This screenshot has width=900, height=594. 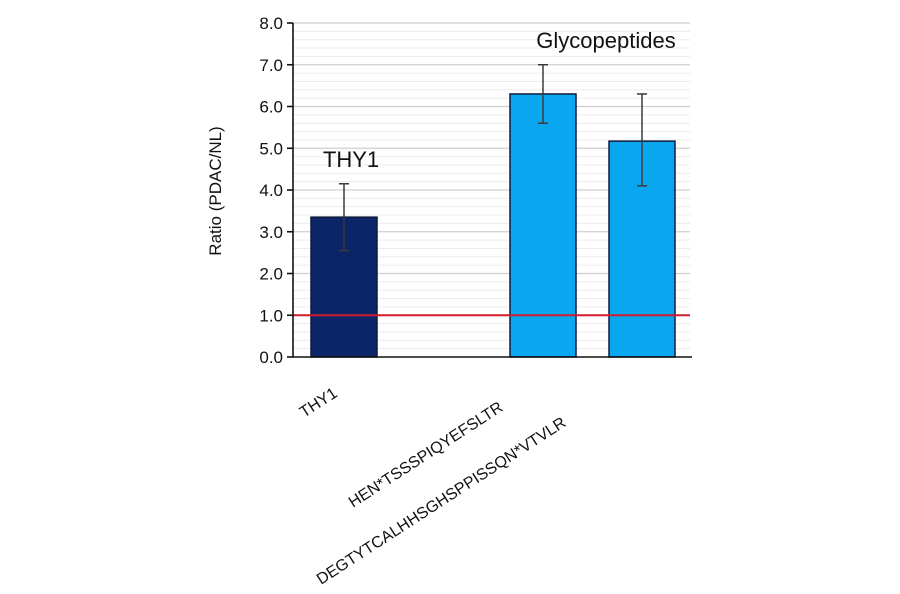 What do you see at coordinates (271, 107) in the screenshot?
I see `y-tick-label: 6.0` at bounding box center [271, 107].